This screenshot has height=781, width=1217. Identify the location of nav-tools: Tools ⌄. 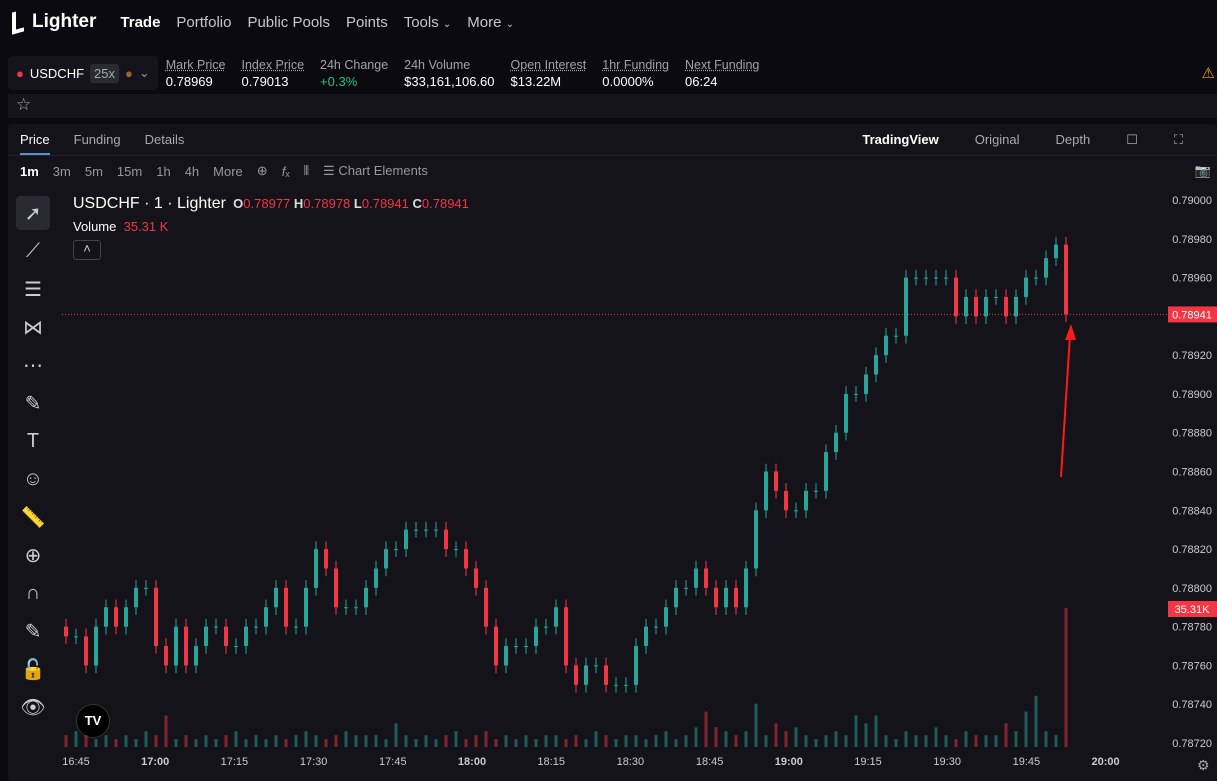
(428, 22).